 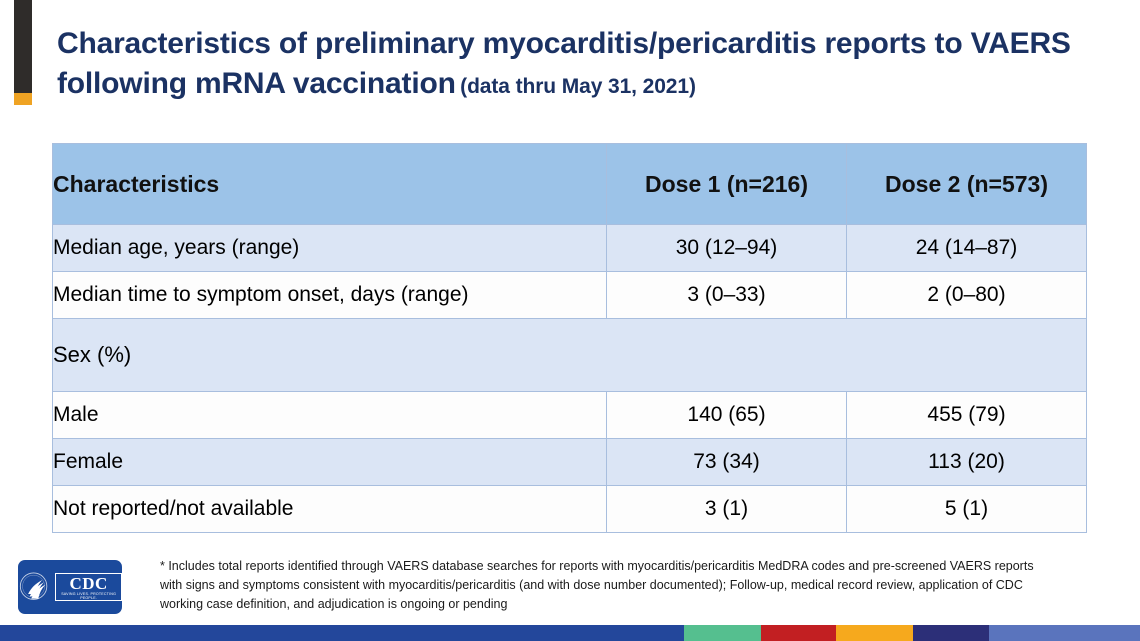 What do you see at coordinates (726, 509) in the screenshot?
I see `table-cell-dose-1: 3 (1)` at bounding box center [726, 509].